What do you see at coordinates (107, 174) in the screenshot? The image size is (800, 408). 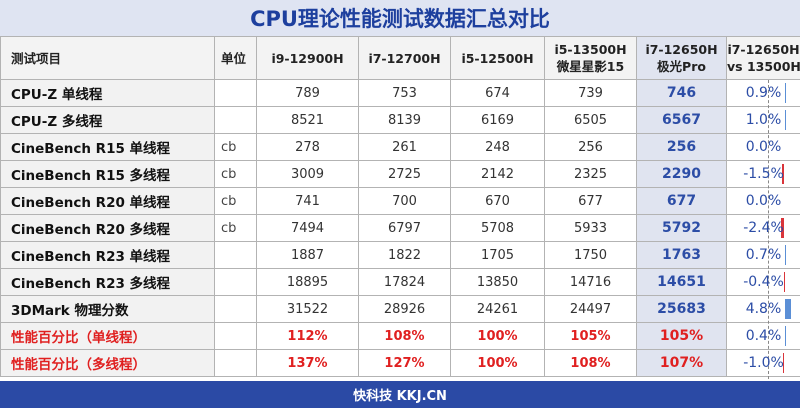 I see `row-item-label: CineBench R15 多线程` at bounding box center [107, 174].